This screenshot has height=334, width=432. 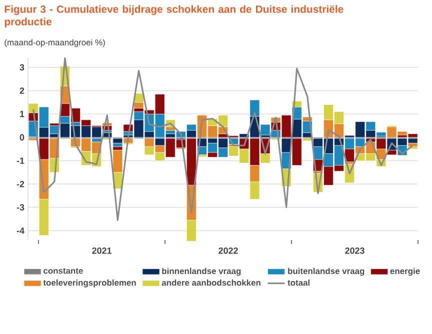 What do you see at coordinates (54, 43) in the screenshot?
I see `chart-subtitle: (maand-op-maandgroei %)` at bounding box center [54, 43].